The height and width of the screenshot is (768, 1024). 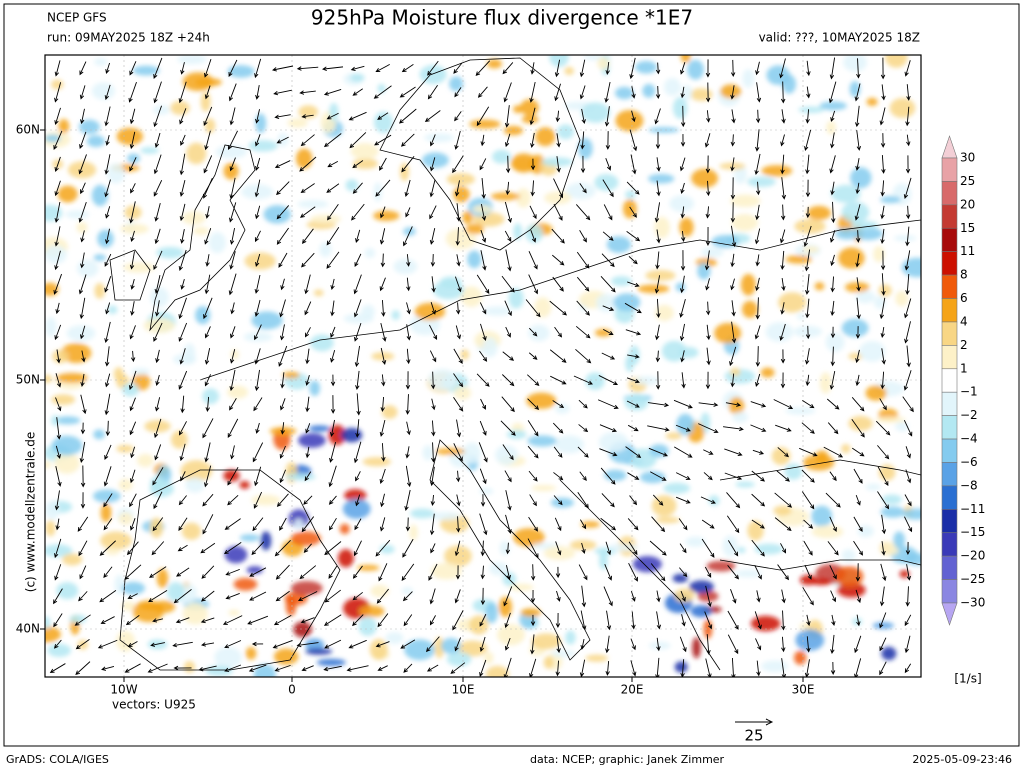 What do you see at coordinates (820, 565) in the screenshot?
I see `black-sea-south` at bounding box center [820, 565].